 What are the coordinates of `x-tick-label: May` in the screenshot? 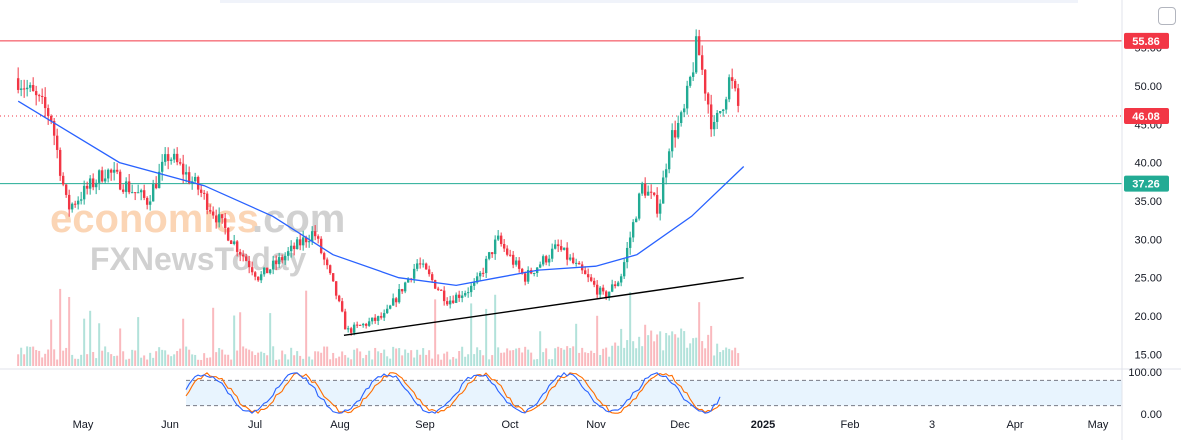 It's located at (1098, 425).